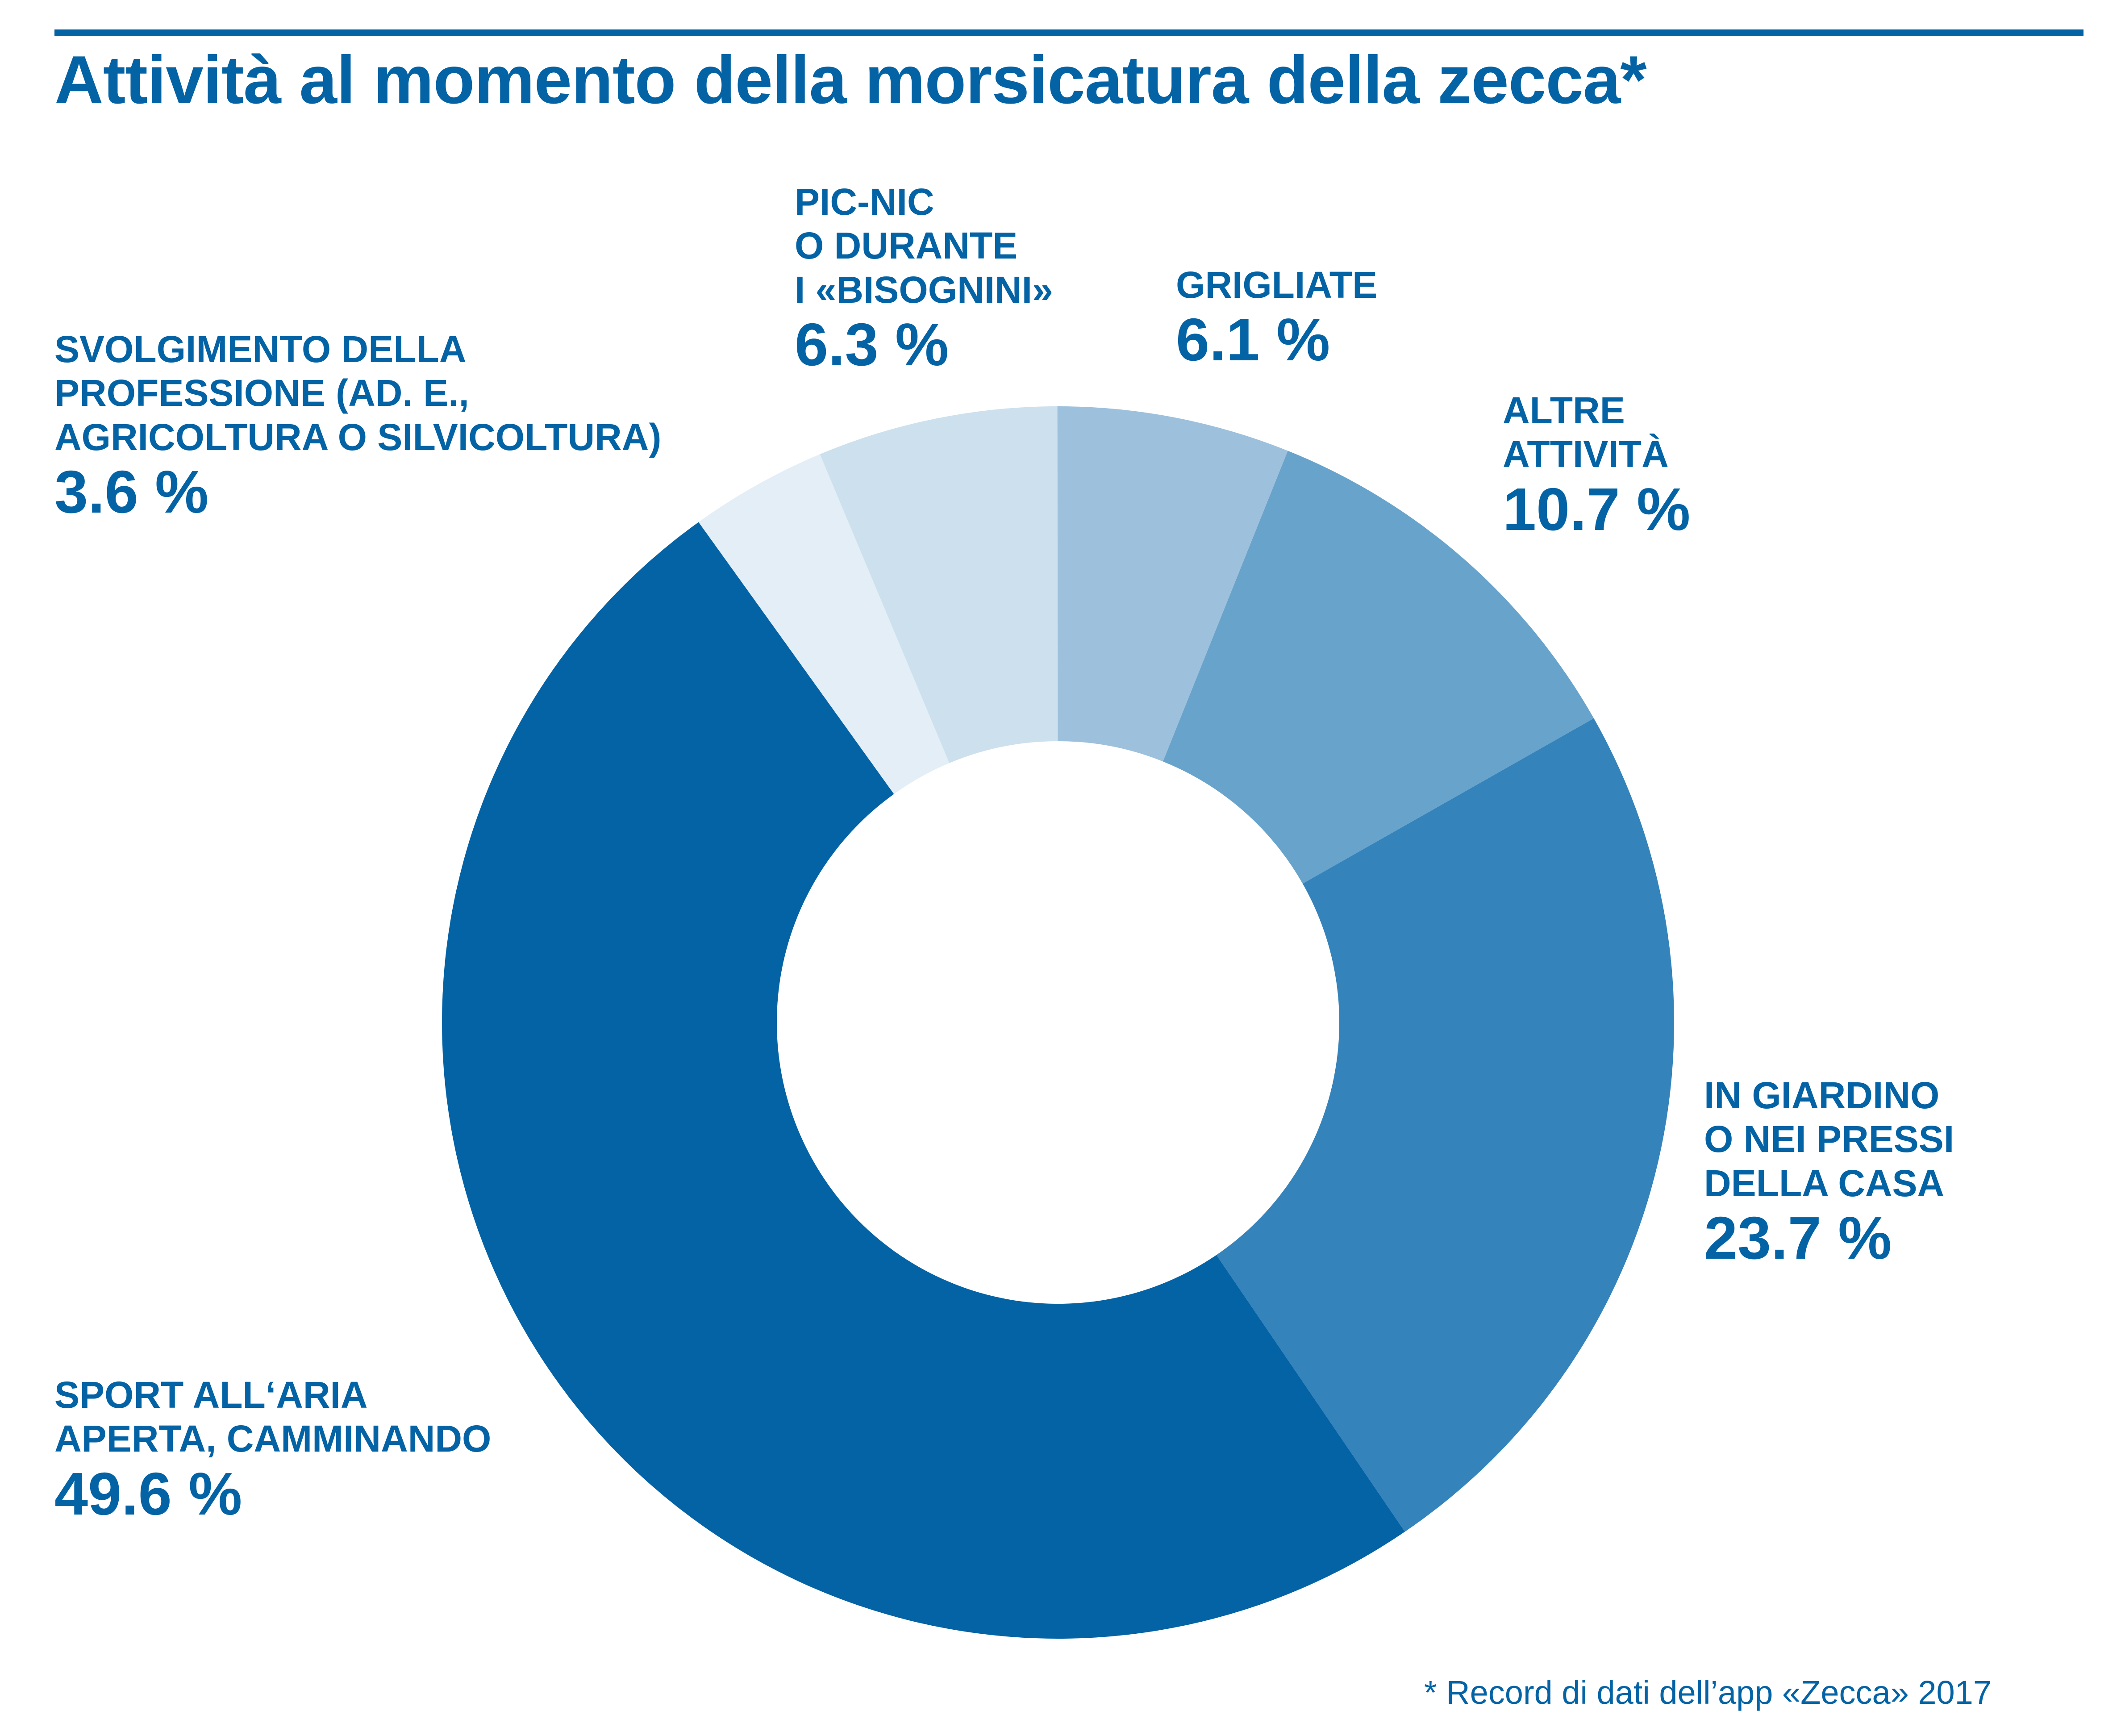 The width and height of the screenshot is (2121, 1736). Describe the element at coordinates (148, 1493) in the screenshot. I see `label-value: 49.6 %` at that location.